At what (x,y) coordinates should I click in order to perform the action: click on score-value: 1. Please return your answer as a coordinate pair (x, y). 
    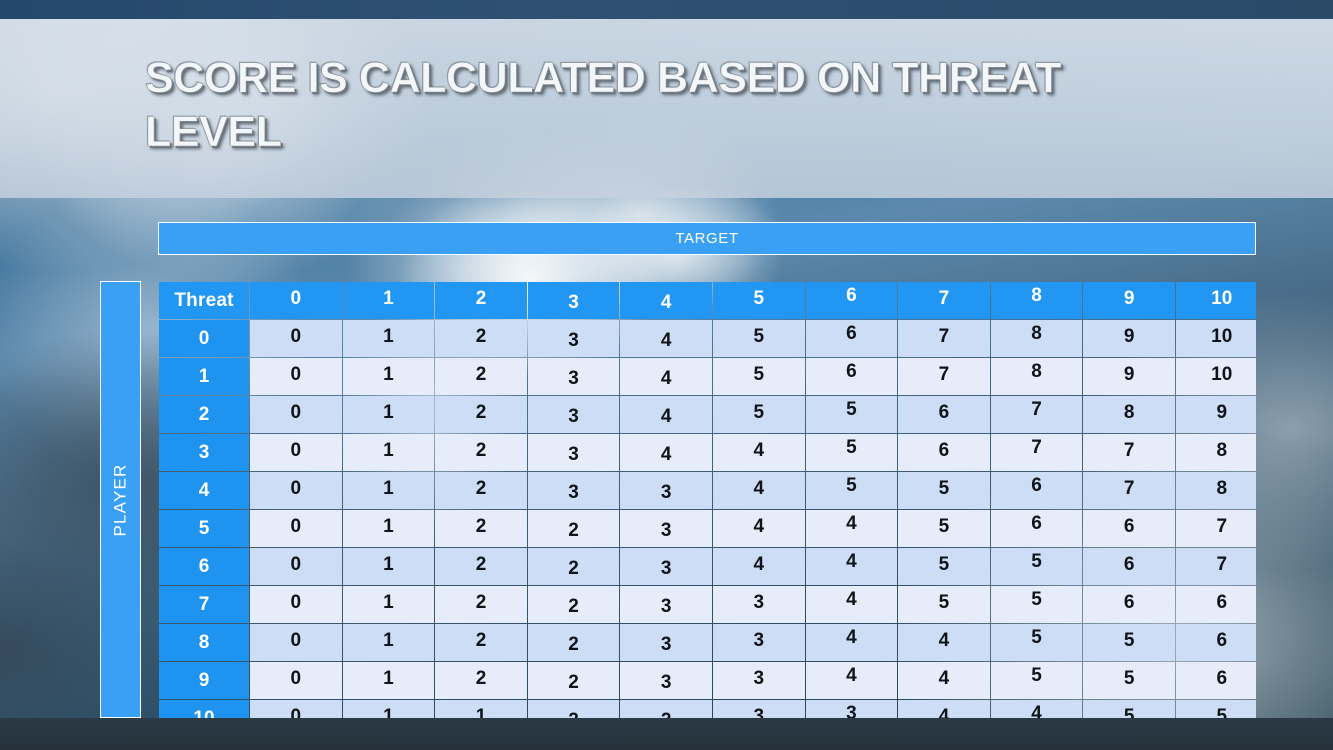
    Looking at the image, I should click on (388, 412).